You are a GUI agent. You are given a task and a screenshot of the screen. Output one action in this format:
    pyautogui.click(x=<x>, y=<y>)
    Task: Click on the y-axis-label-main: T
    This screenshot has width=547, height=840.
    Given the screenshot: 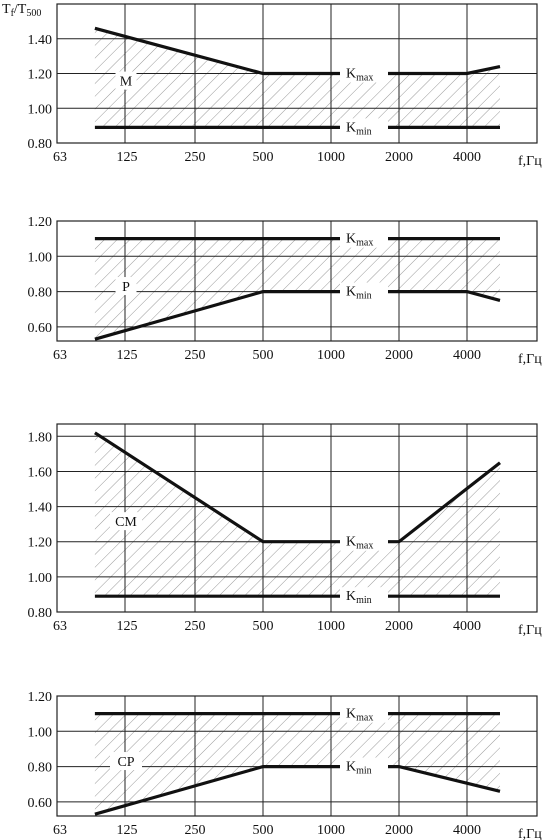 What is the action you would take?
    pyautogui.click(x=6, y=9)
    